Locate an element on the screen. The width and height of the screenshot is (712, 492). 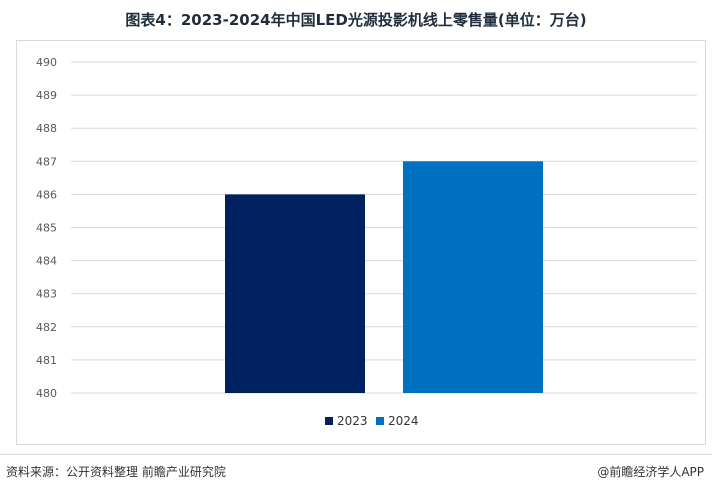
y-axis-ticks: 480 481 482 483 484 485 486 487 488 489 490 is located at coordinates (46, 228).